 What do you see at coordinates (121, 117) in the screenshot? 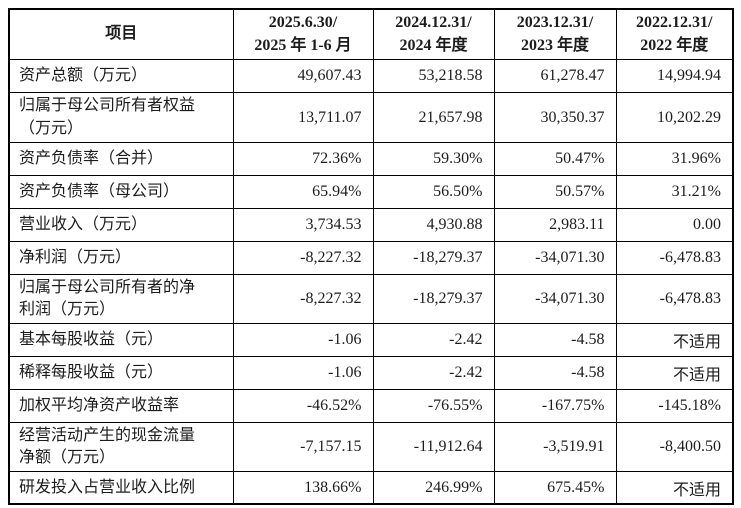
I see `row-label: 归属于母公司所有者权益 （万元）` at bounding box center [121, 117].